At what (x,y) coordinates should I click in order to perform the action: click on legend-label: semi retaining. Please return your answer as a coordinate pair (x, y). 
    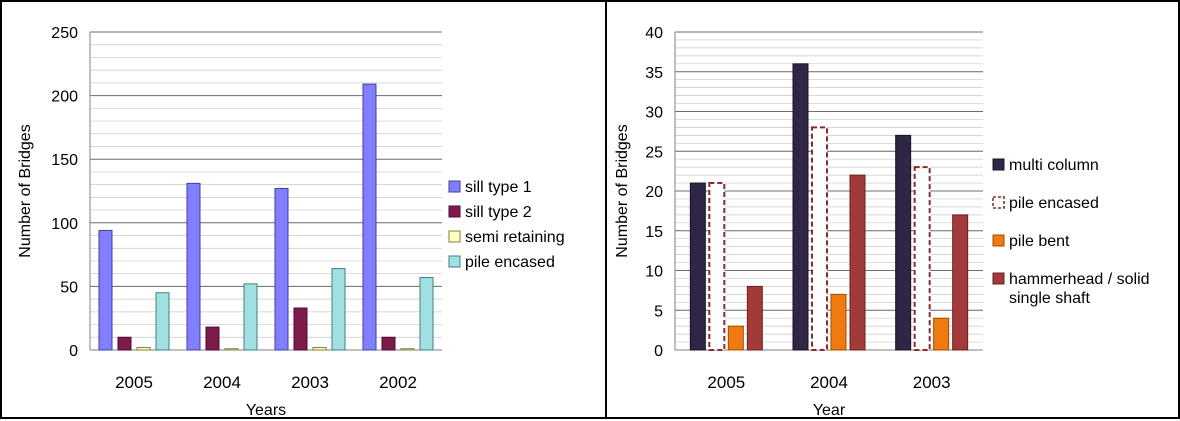
    Looking at the image, I should click on (515, 237).